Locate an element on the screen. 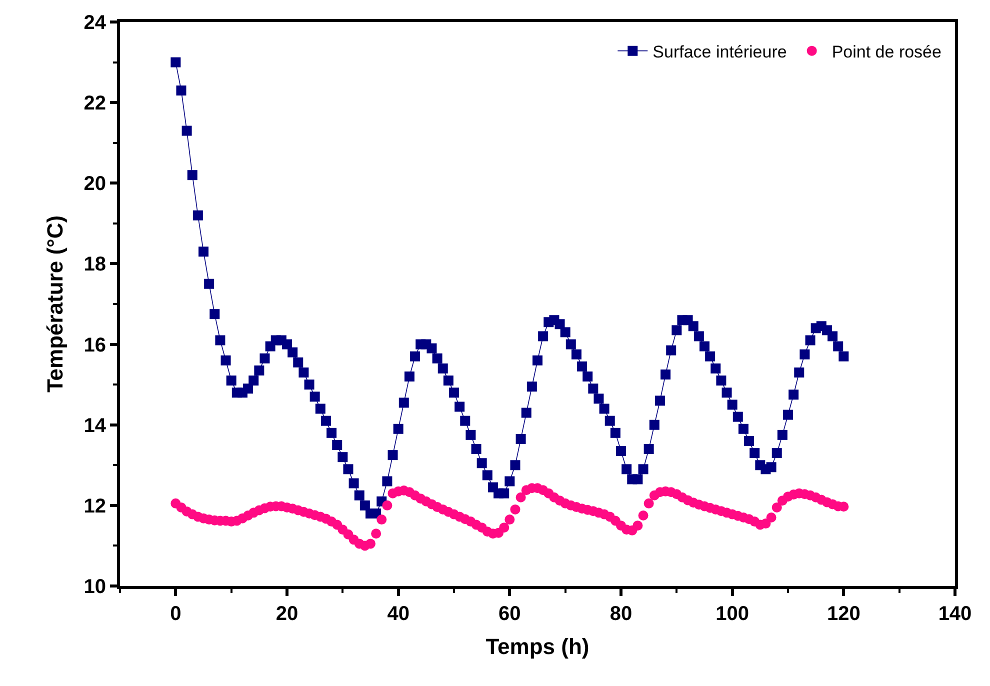  x-tick-label: 120 is located at coordinates (843, 614).